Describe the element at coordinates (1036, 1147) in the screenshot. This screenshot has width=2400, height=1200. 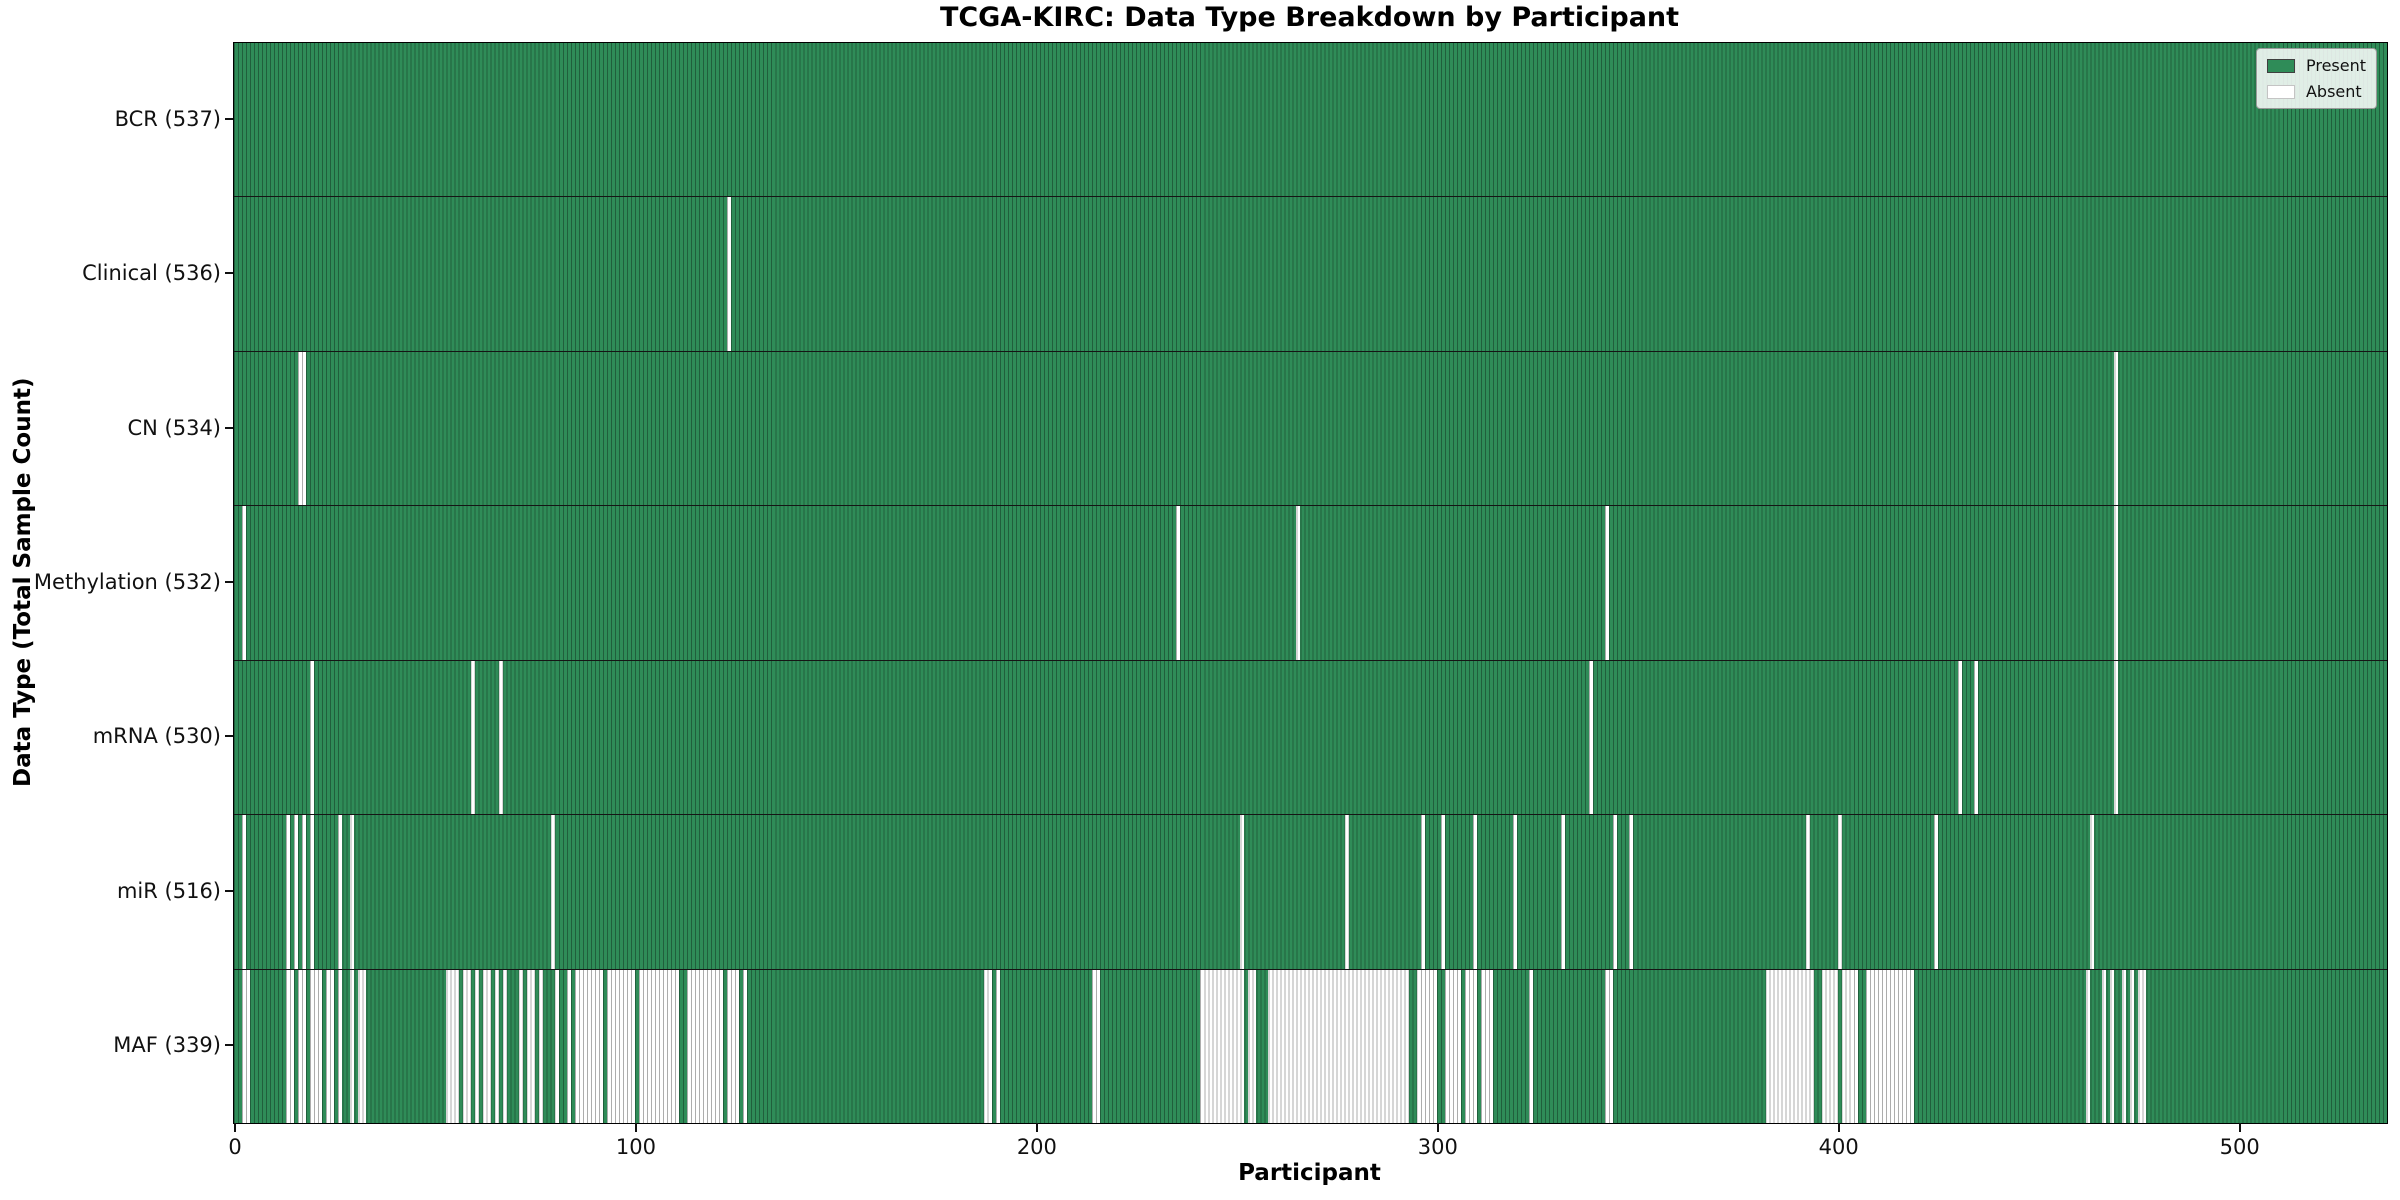
I see `x-tick-label: 200` at that location.